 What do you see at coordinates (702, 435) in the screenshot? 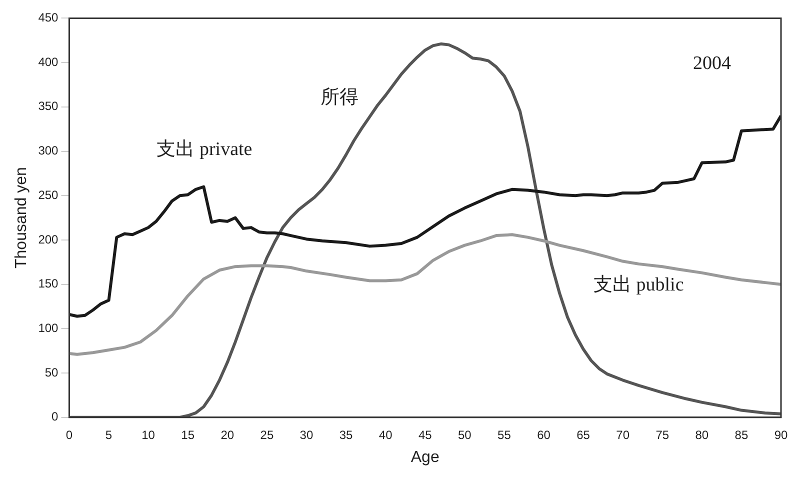
I see `x-tick-label: 80` at bounding box center [702, 435].